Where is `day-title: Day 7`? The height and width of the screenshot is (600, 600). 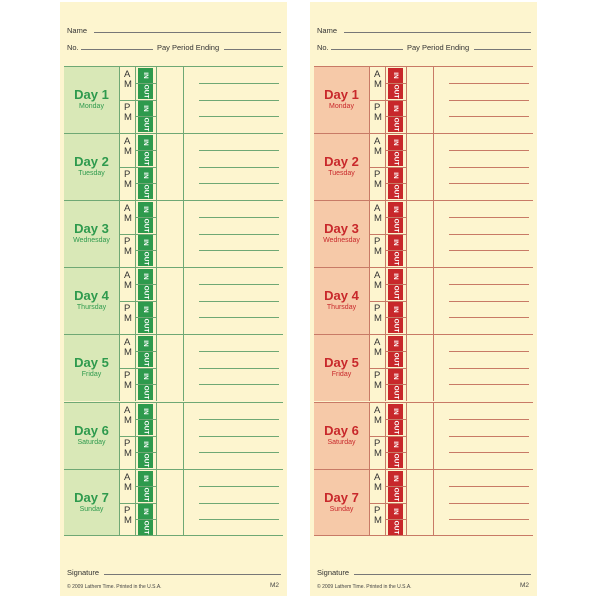 day-title: Day 7 is located at coordinates (341, 497).